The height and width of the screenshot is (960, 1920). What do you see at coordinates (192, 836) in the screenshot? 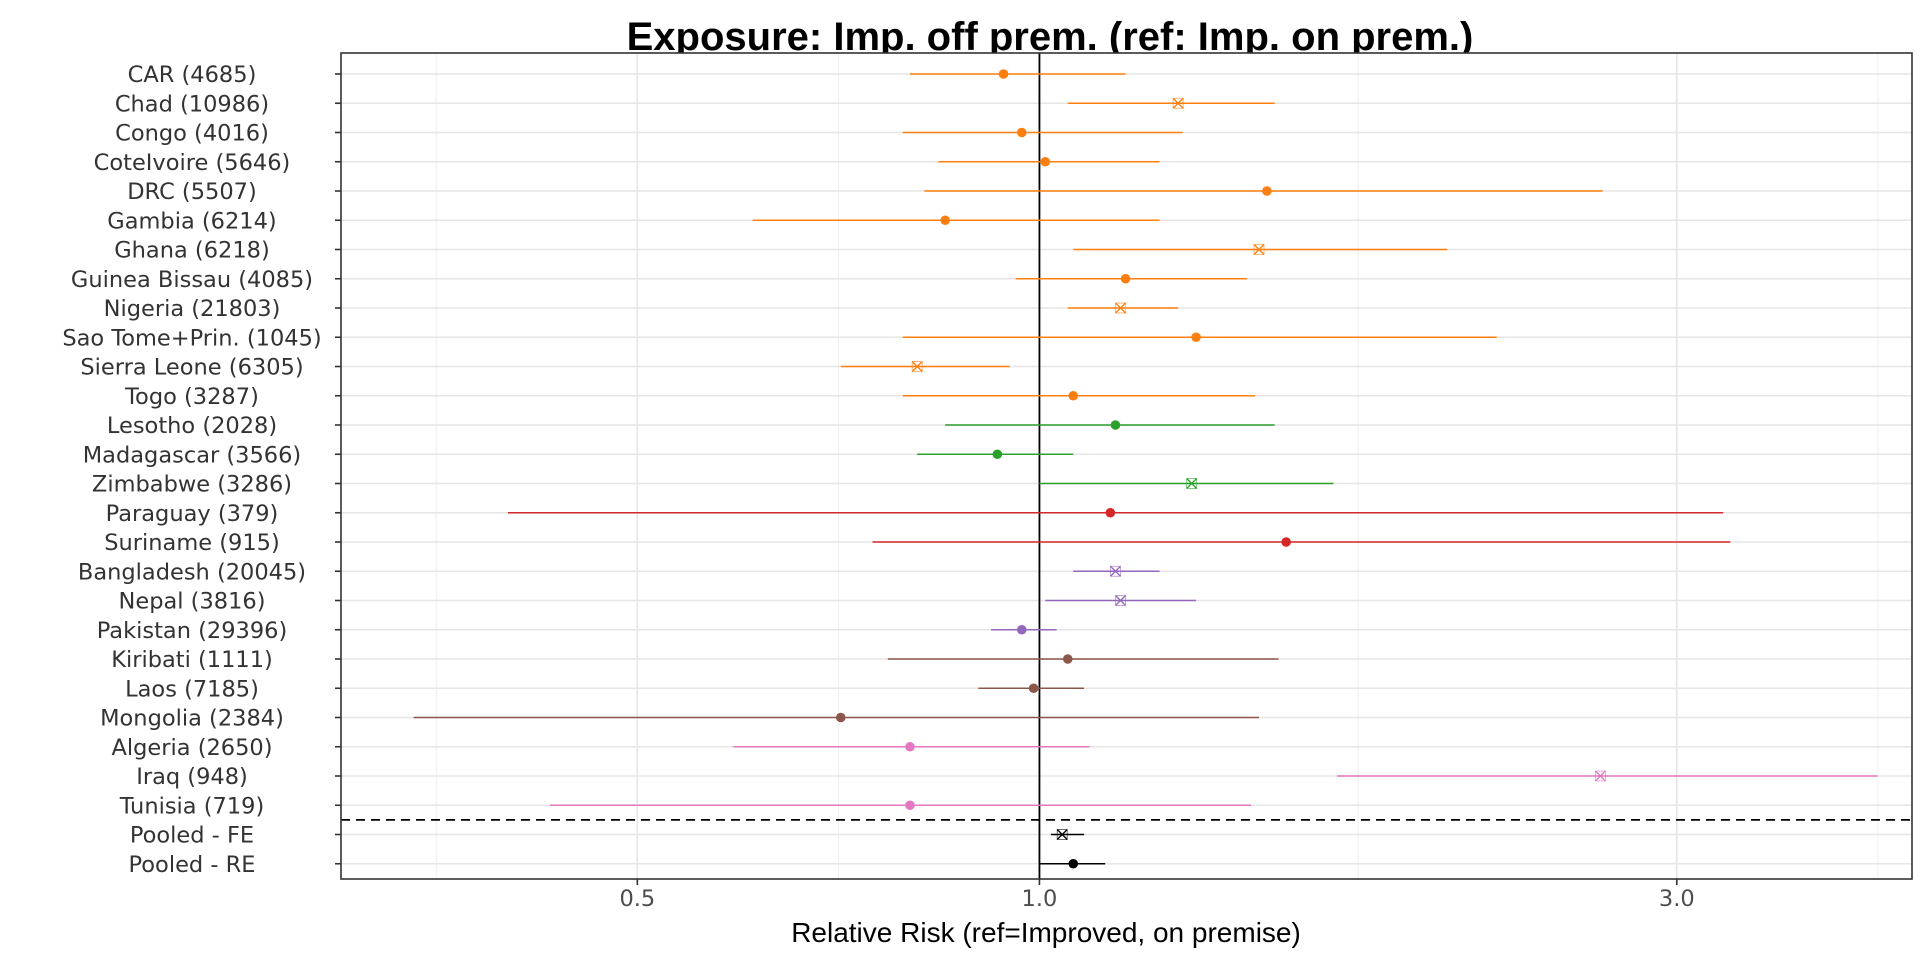
I see `row-label: Pooled - FE` at bounding box center [192, 836].